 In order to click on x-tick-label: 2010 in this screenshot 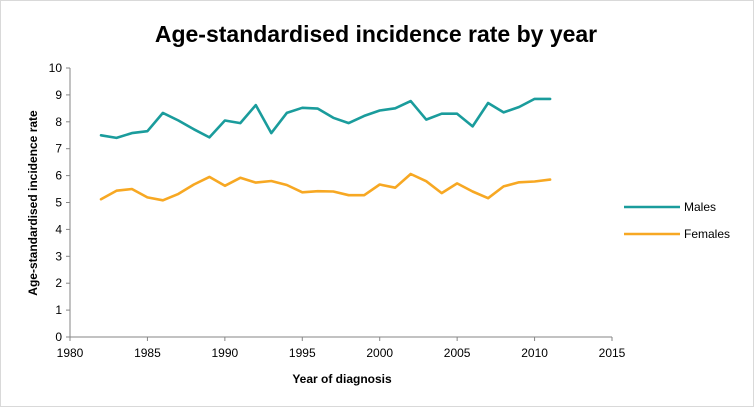, I will do `click(534, 353)`.